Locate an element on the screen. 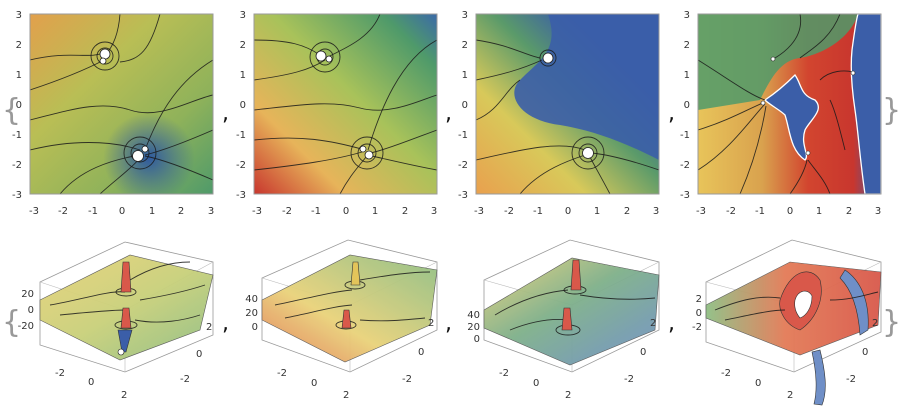 Image resolution: width=900 pixels, height=416 pixels. z-tick-label: -2 is located at coordinates (697, 327).